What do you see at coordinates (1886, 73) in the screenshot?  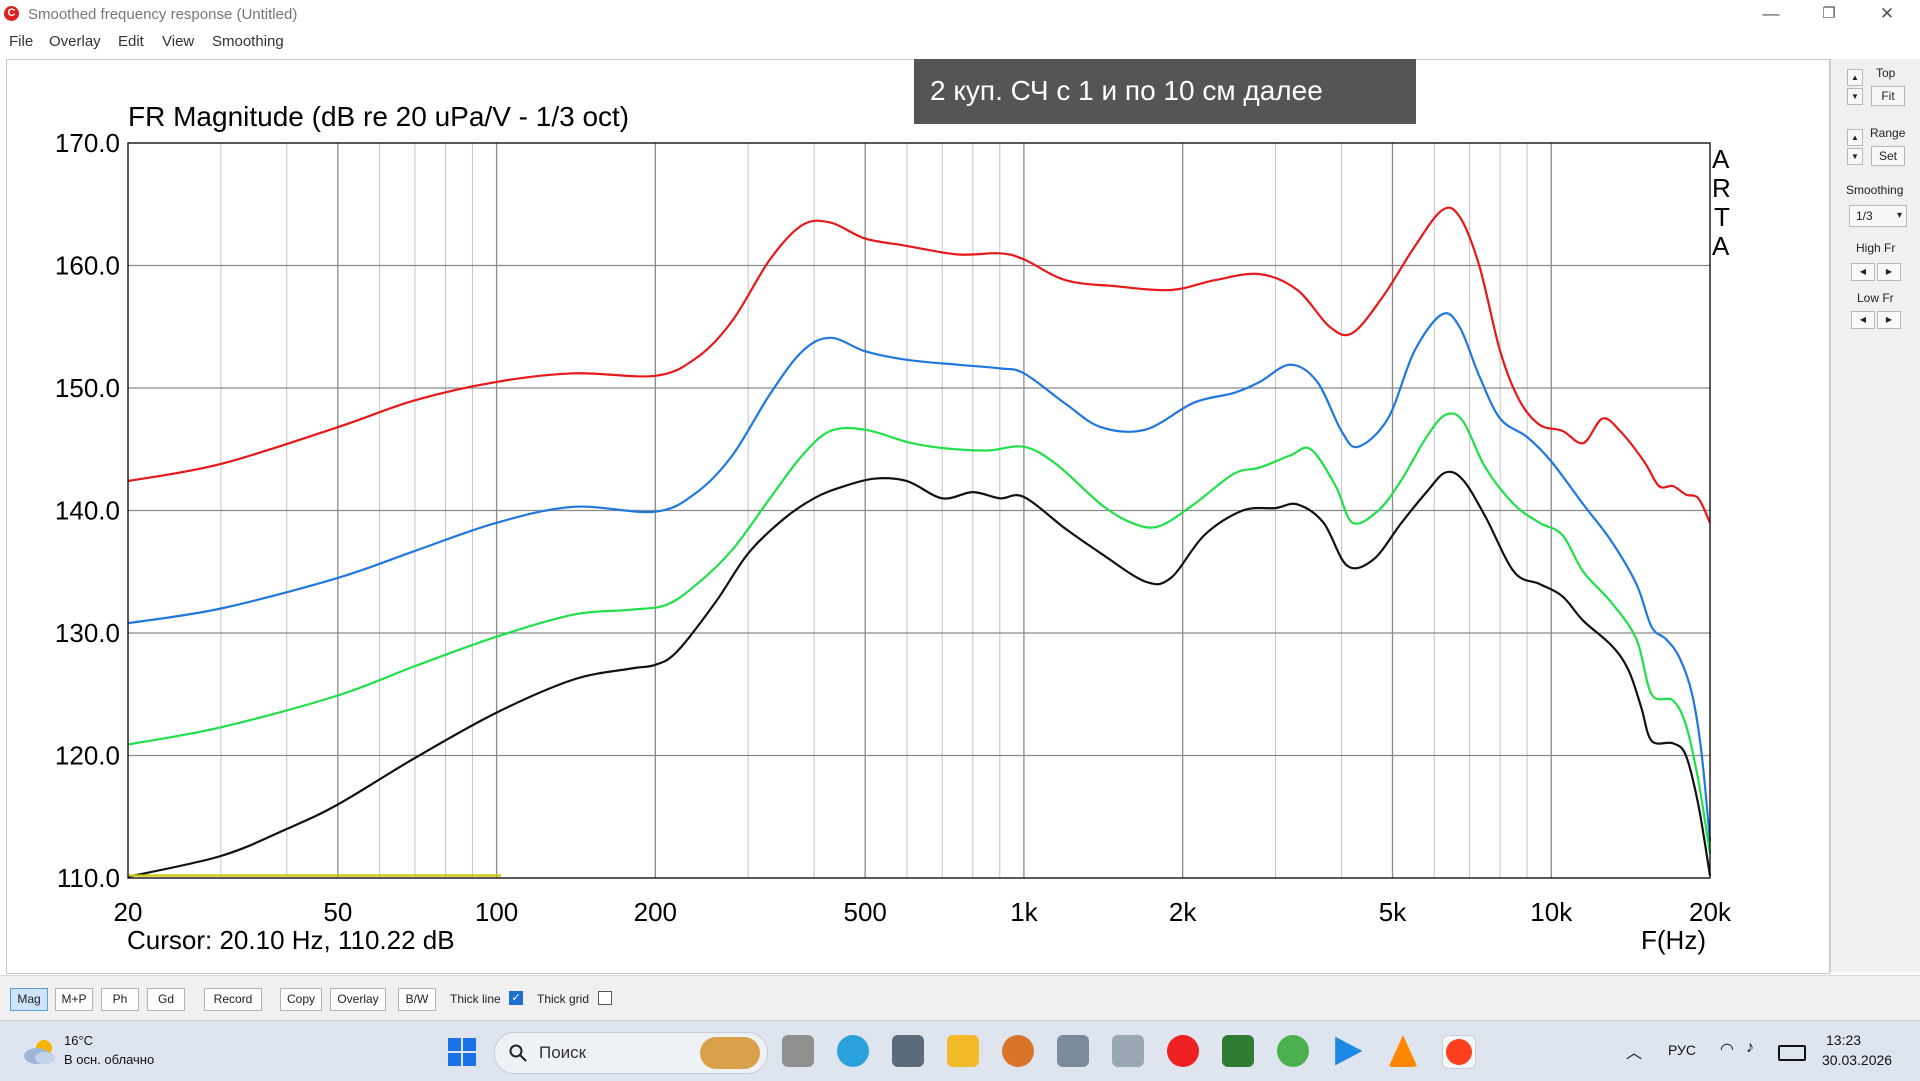 I see `top-label: Top` at bounding box center [1886, 73].